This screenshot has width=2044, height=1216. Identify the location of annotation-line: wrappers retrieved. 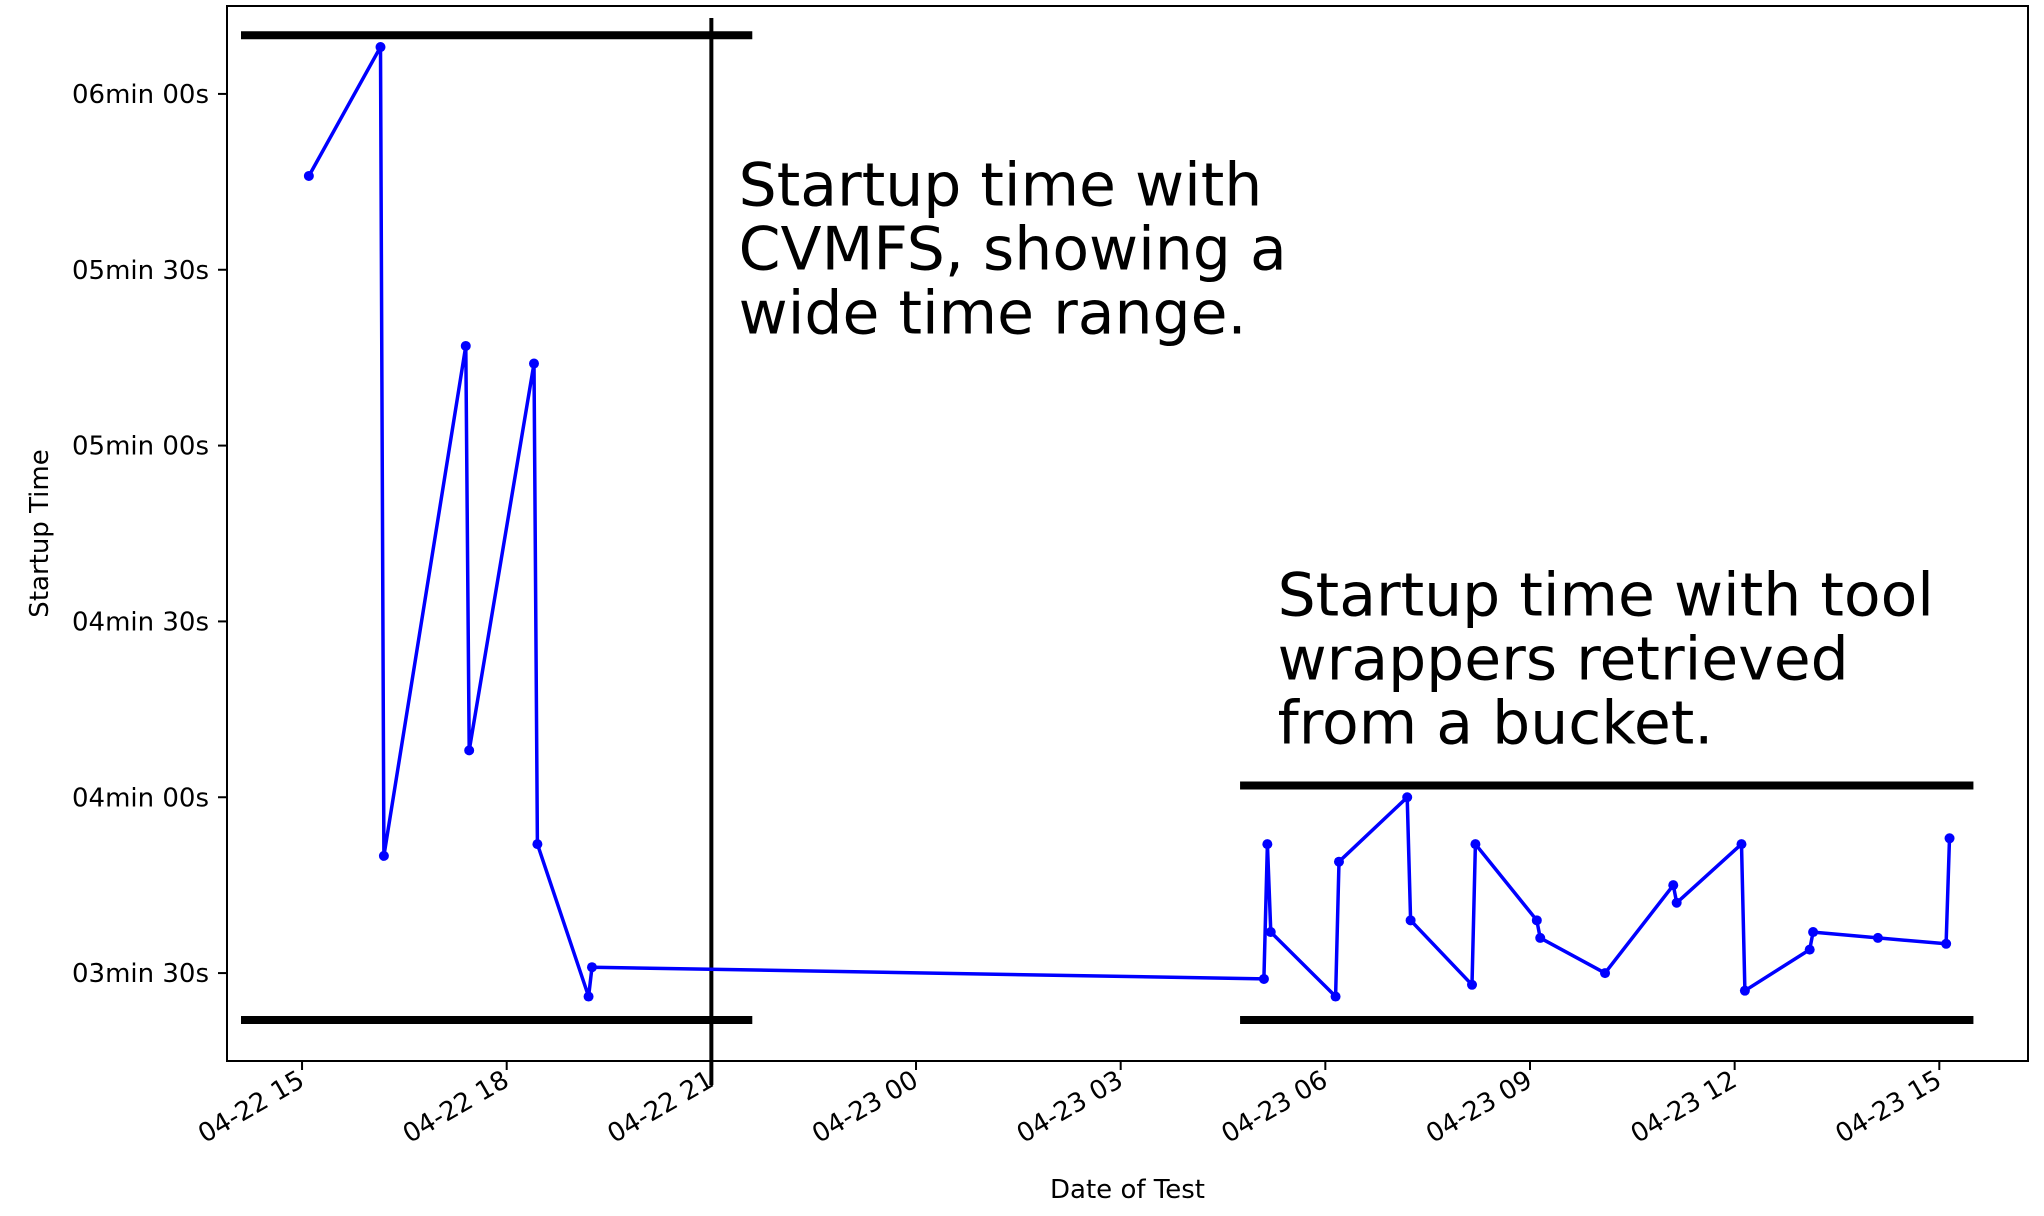
(1563, 660).